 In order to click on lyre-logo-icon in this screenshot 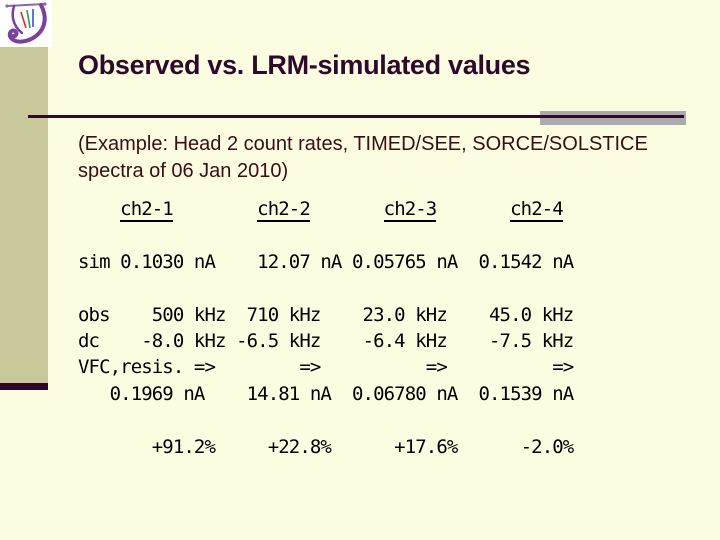, I will do `click(26, 23)`.